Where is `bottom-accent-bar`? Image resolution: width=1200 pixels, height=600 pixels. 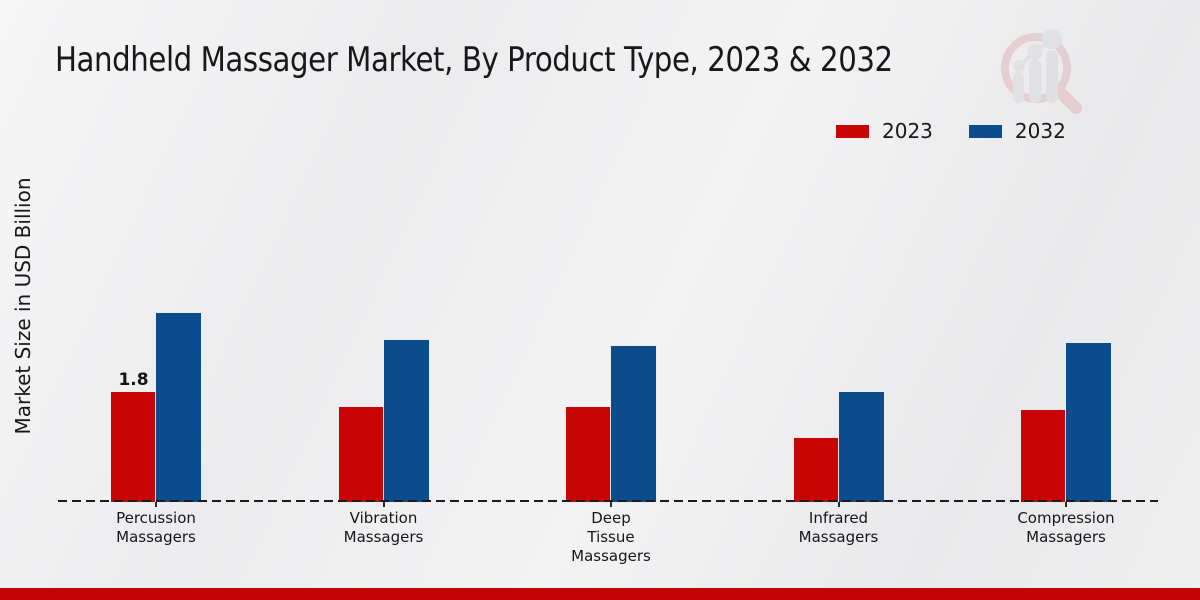
bottom-accent-bar is located at coordinates (600, 594).